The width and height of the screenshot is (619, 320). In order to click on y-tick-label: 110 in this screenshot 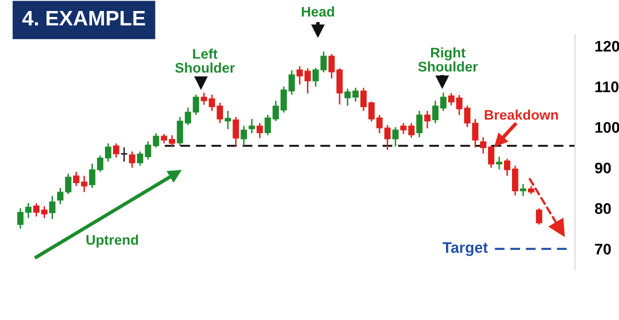, I will do `click(606, 86)`.